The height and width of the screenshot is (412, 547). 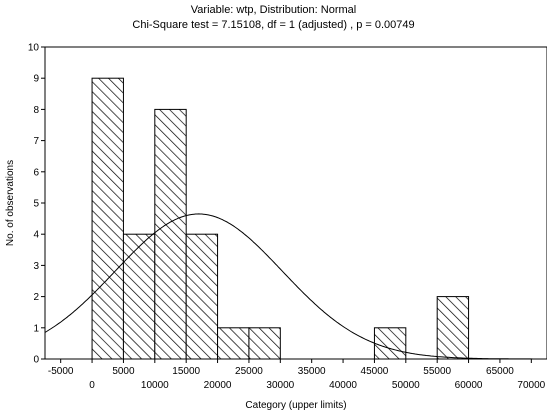 I want to click on x-tick-label: 25000, so click(x=249, y=371).